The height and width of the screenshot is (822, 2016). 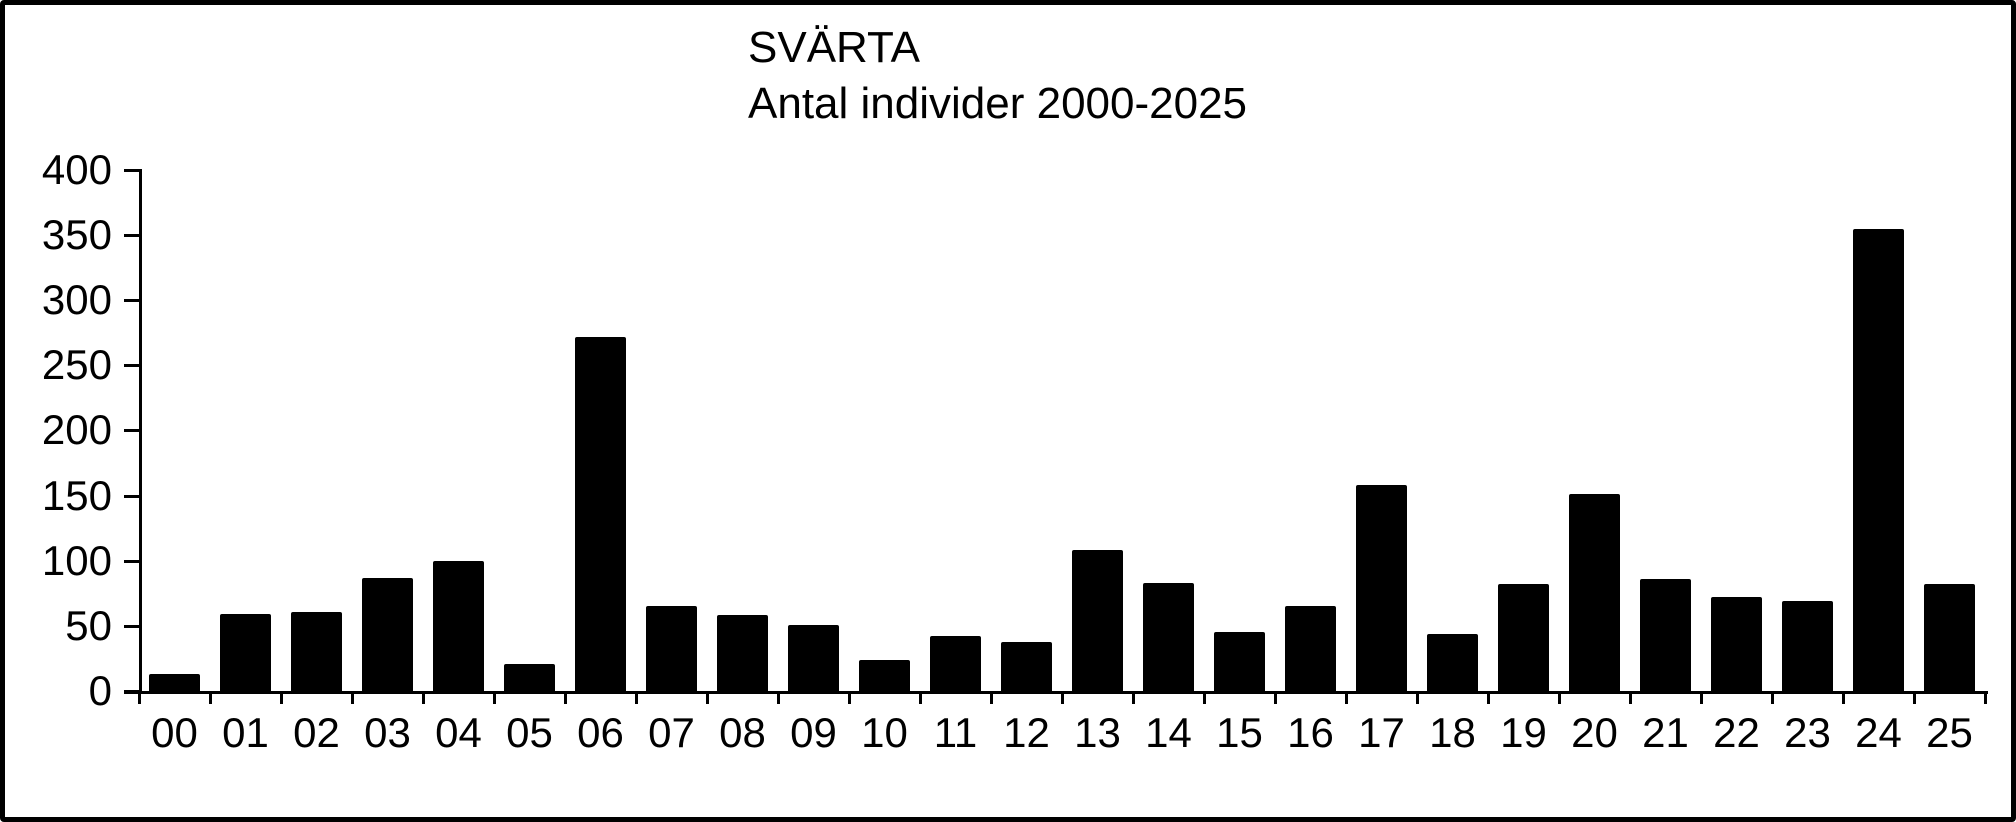 What do you see at coordinates (1168, 732) in the screenshot?
I see `x-tick-label-14: 14` at bounding box center [1168, 732].